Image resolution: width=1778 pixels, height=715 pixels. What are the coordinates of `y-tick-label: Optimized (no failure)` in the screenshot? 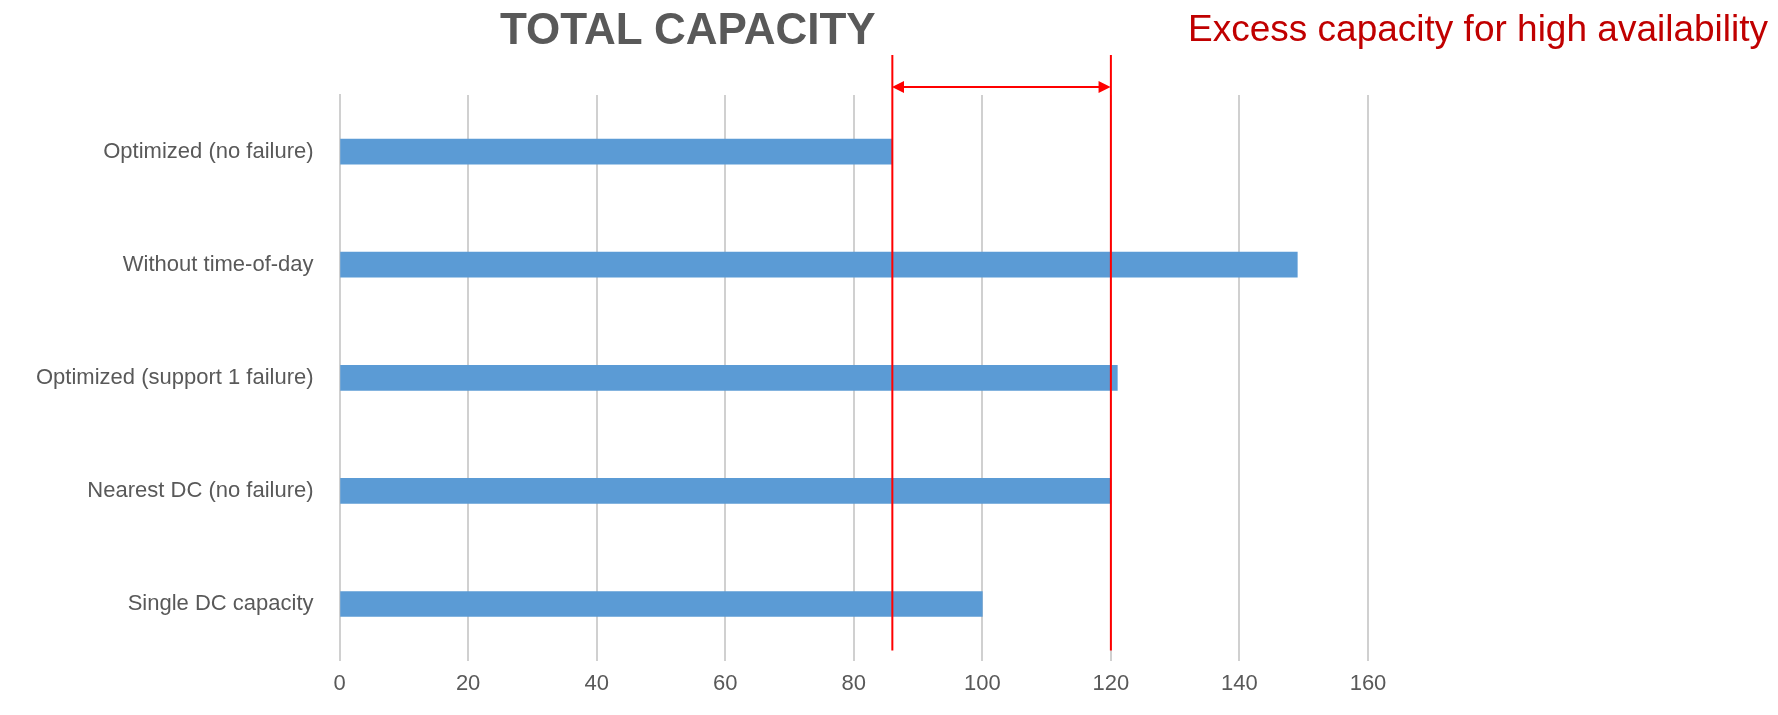 It's located at (208, 150).